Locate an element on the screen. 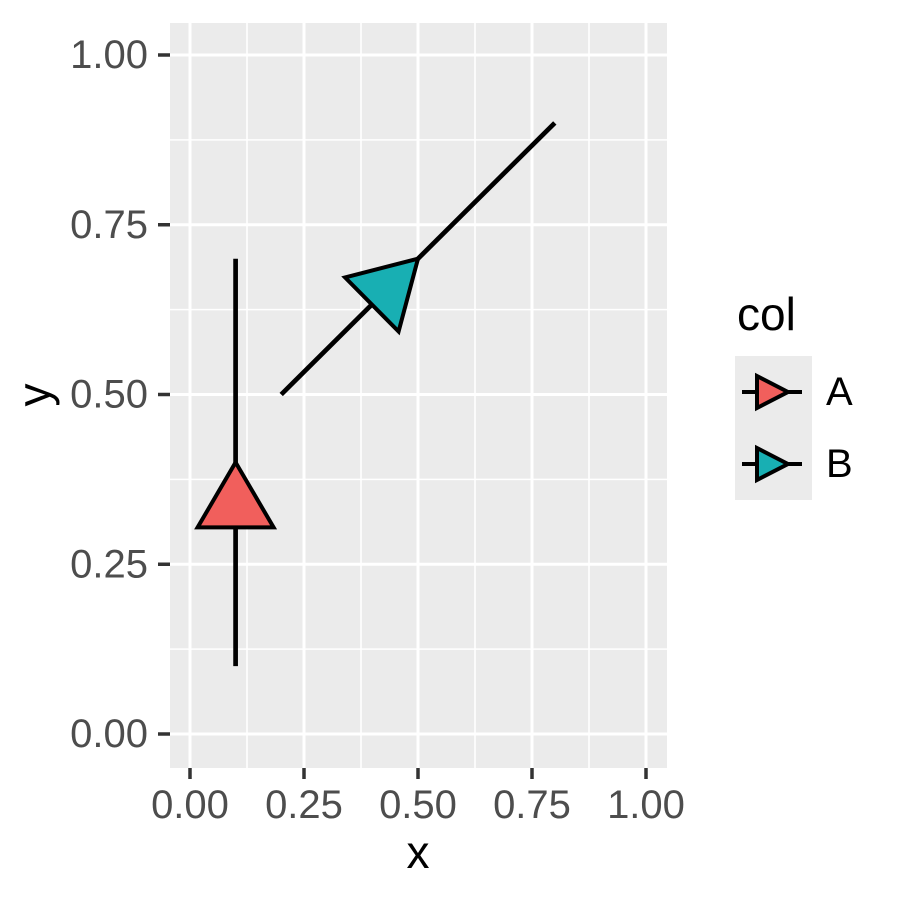  legend-key-arrow-B is located at coordinates (774, 464).